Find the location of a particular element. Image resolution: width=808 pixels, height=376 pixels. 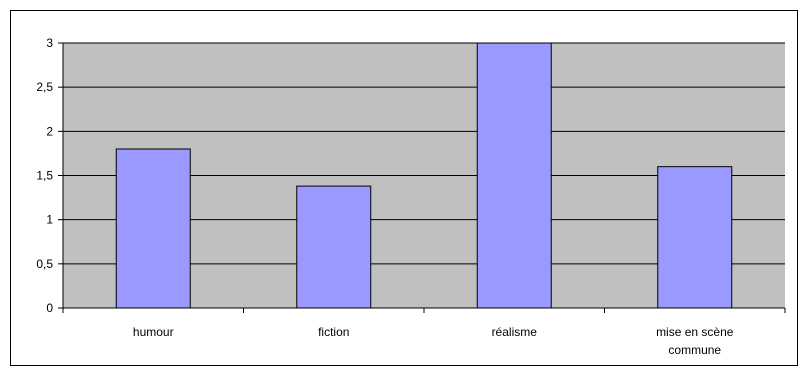

y-tick-label: 2,5 is located at coordinates (44, 87).